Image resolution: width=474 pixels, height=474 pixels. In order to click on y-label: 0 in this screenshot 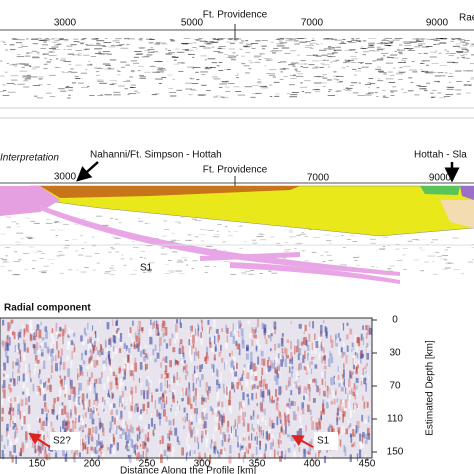, I will do `click(395, 320)`.